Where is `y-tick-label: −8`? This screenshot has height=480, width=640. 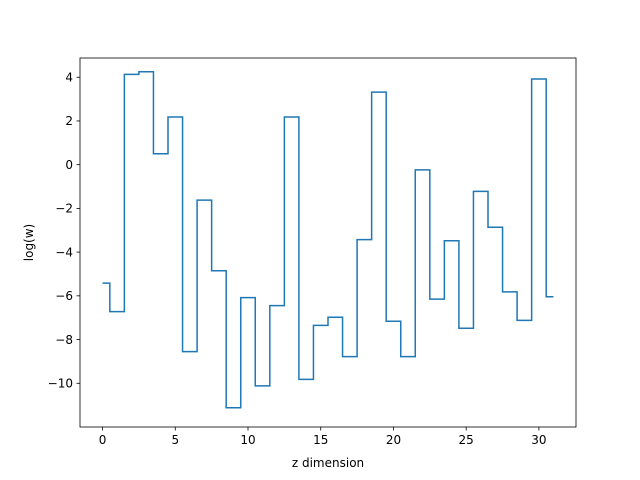 y-tick-label: −8 is located at coordinates (64, 340).